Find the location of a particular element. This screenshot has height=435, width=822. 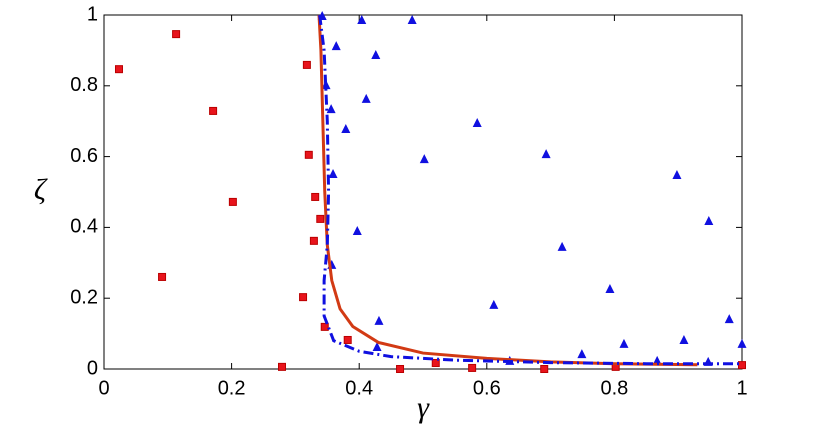

y-tick-label: 0 is located at coordinates (92, 368).